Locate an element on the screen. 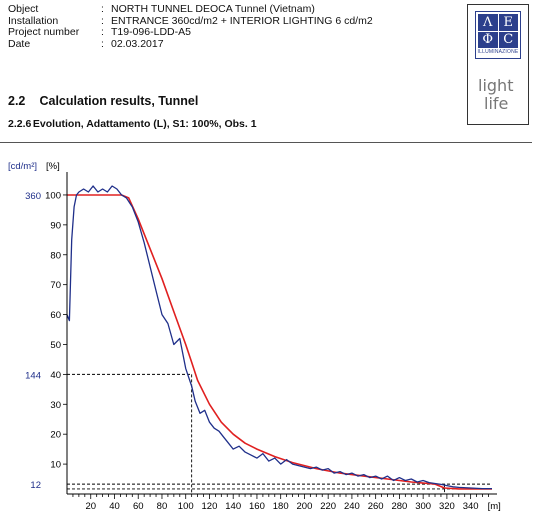 The width and height of the screenshot is (535, 531). x-tick-label: 200 is located at coordinates (305, 506).